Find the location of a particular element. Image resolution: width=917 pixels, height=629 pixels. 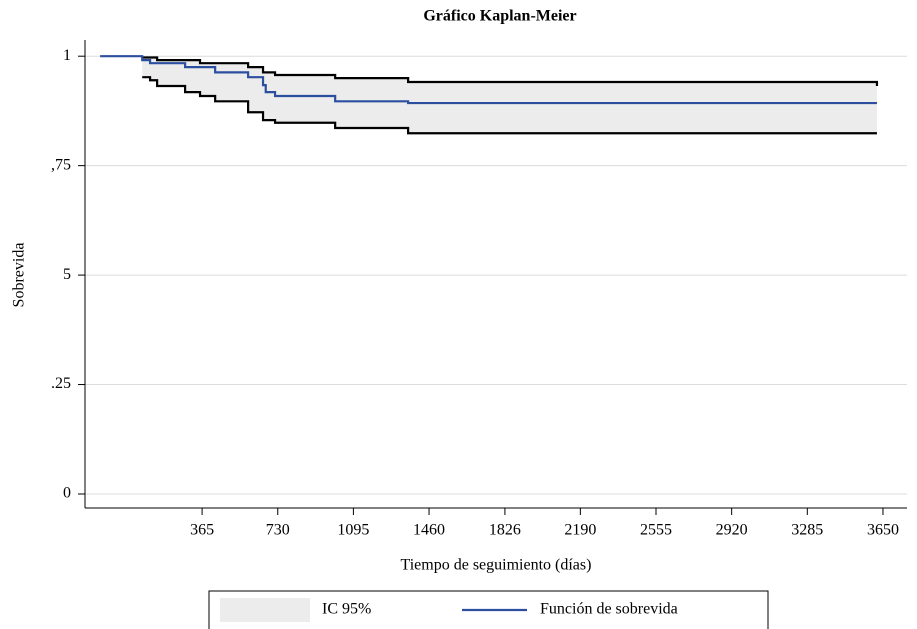

x-tick-label: 1460 is located at coordinates (429, 530).